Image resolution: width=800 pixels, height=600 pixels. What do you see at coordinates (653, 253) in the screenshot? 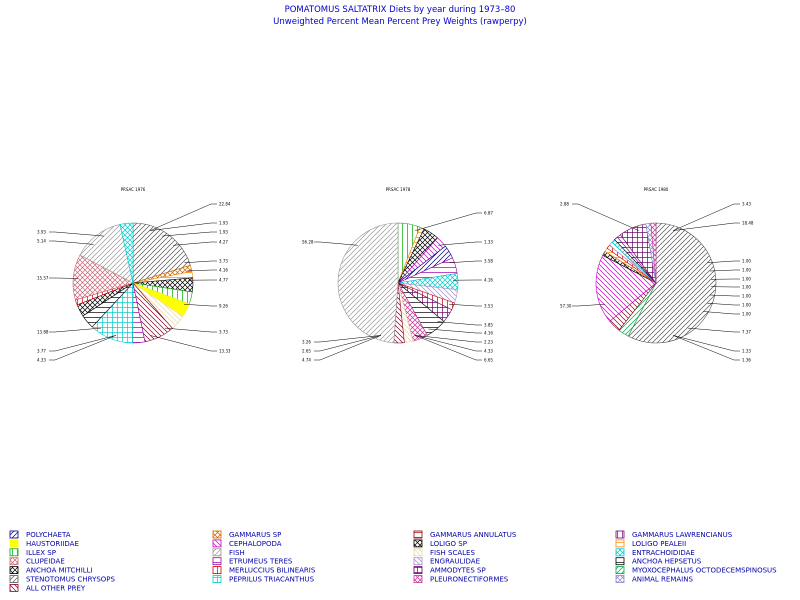
I see `pie-3-slice-pleuronectiformes` at bounding box center [653, 253].